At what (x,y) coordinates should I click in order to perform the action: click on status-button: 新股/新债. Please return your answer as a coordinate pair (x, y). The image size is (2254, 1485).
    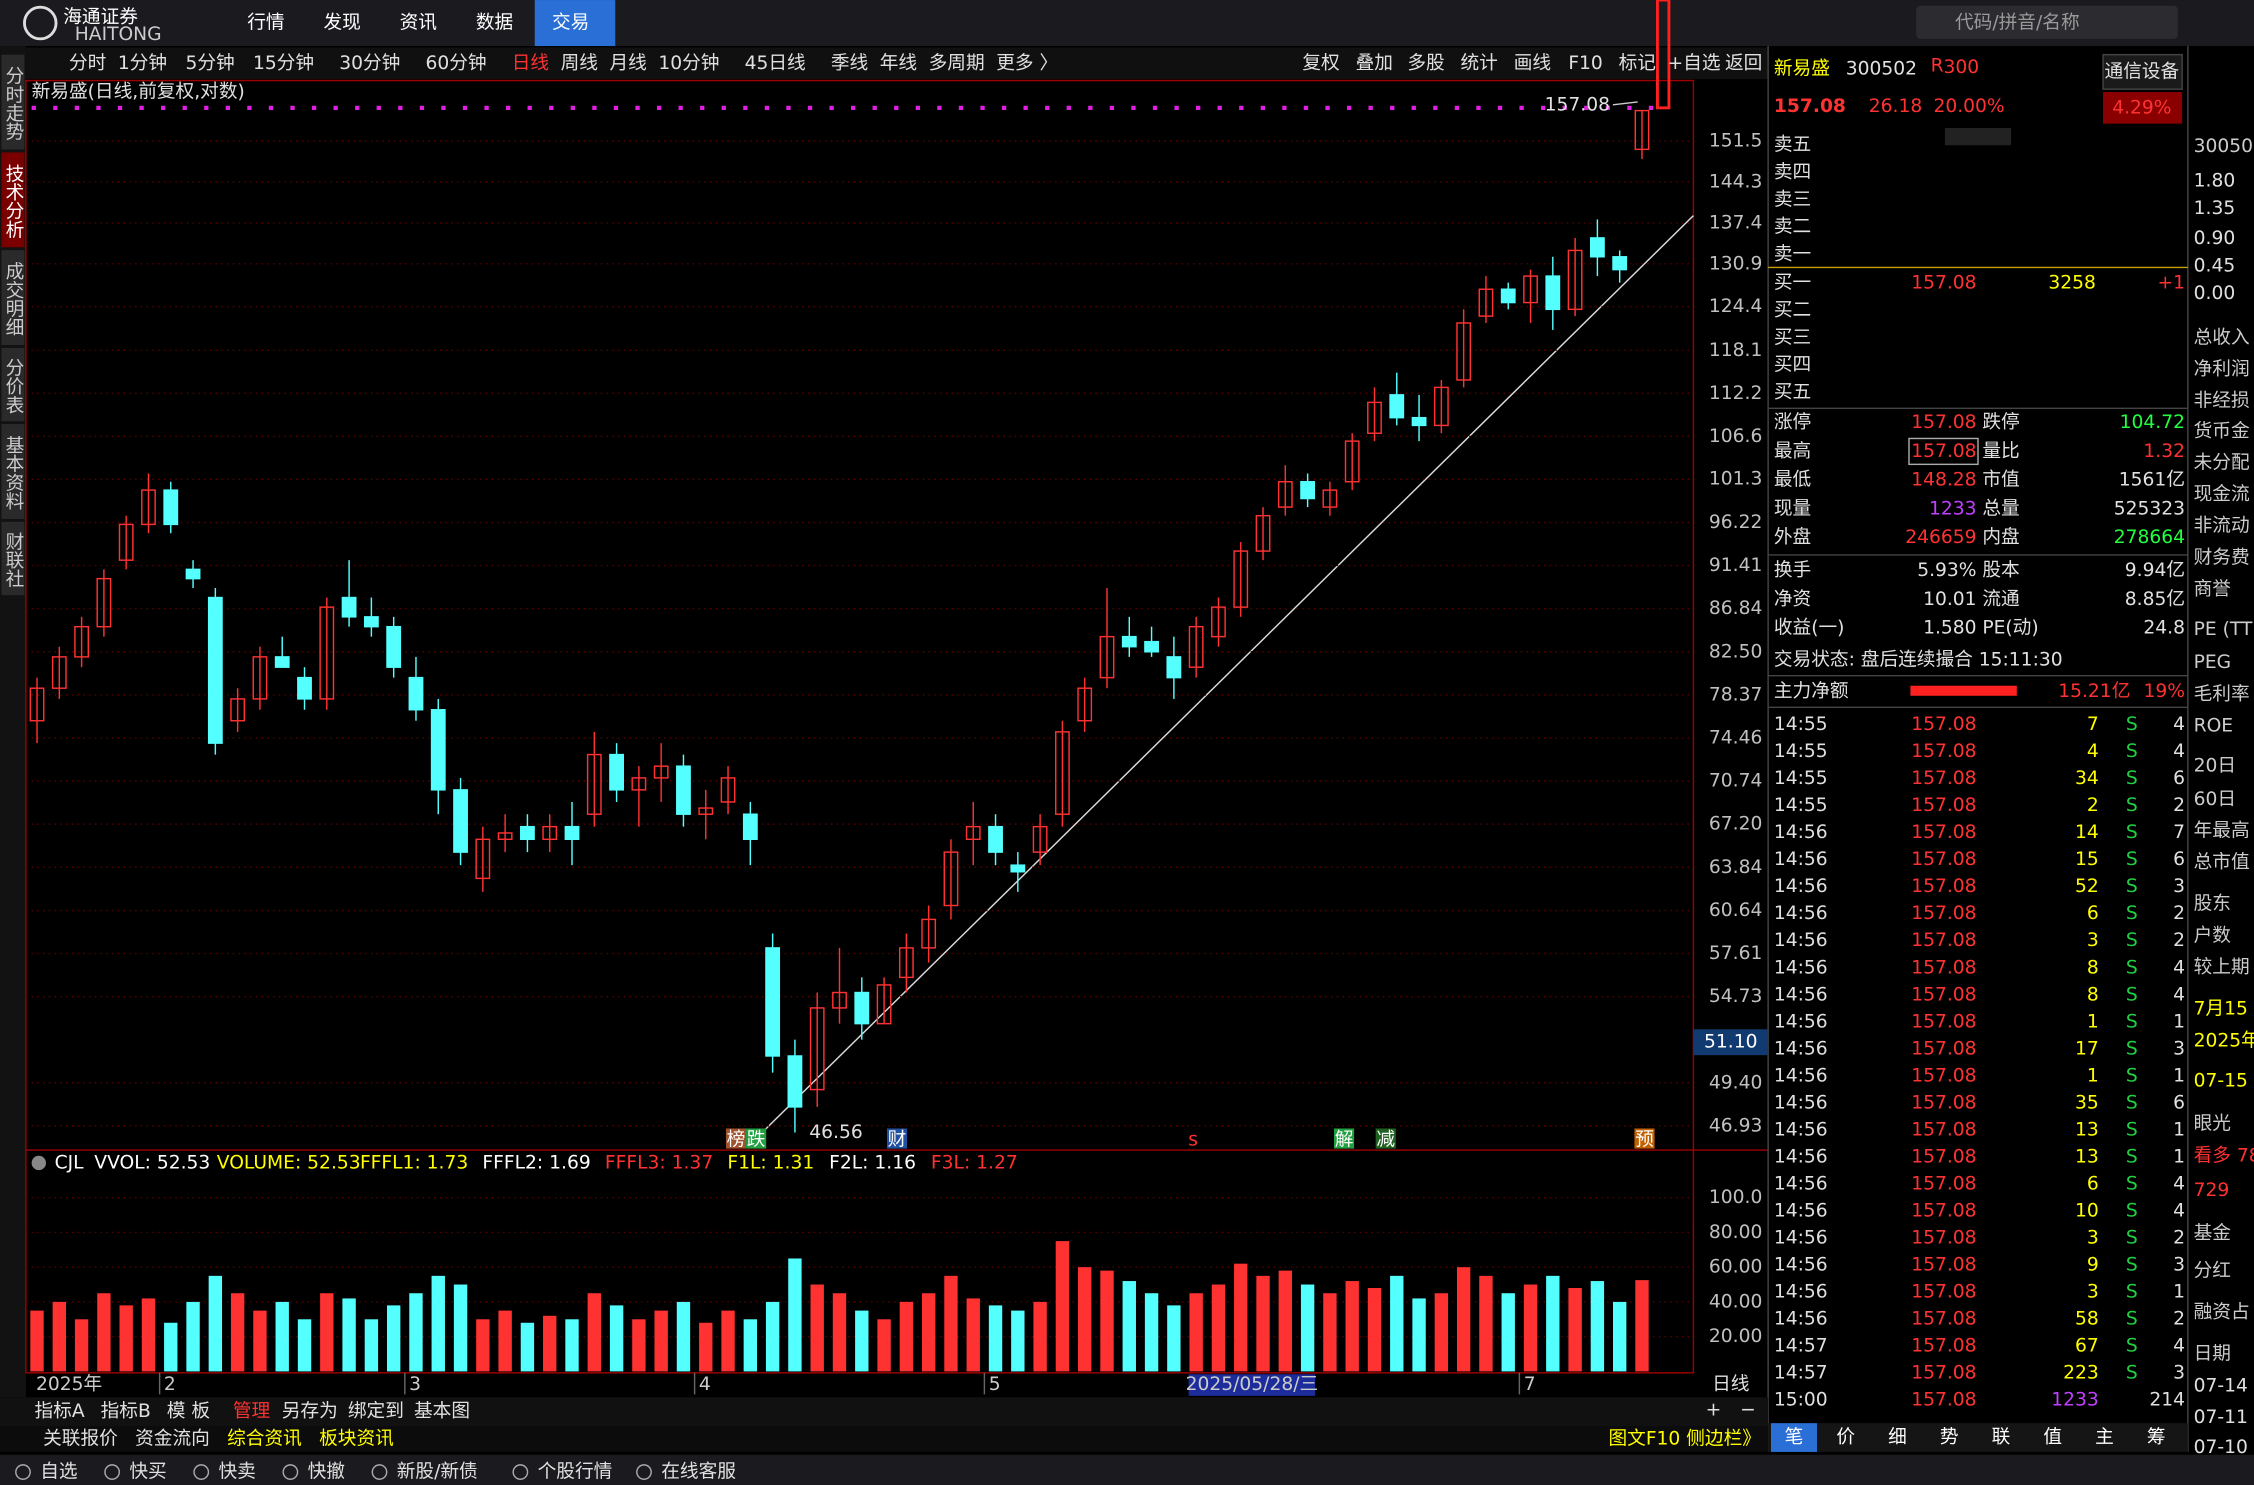
    Looking at the image, I should click on (437, 1472).